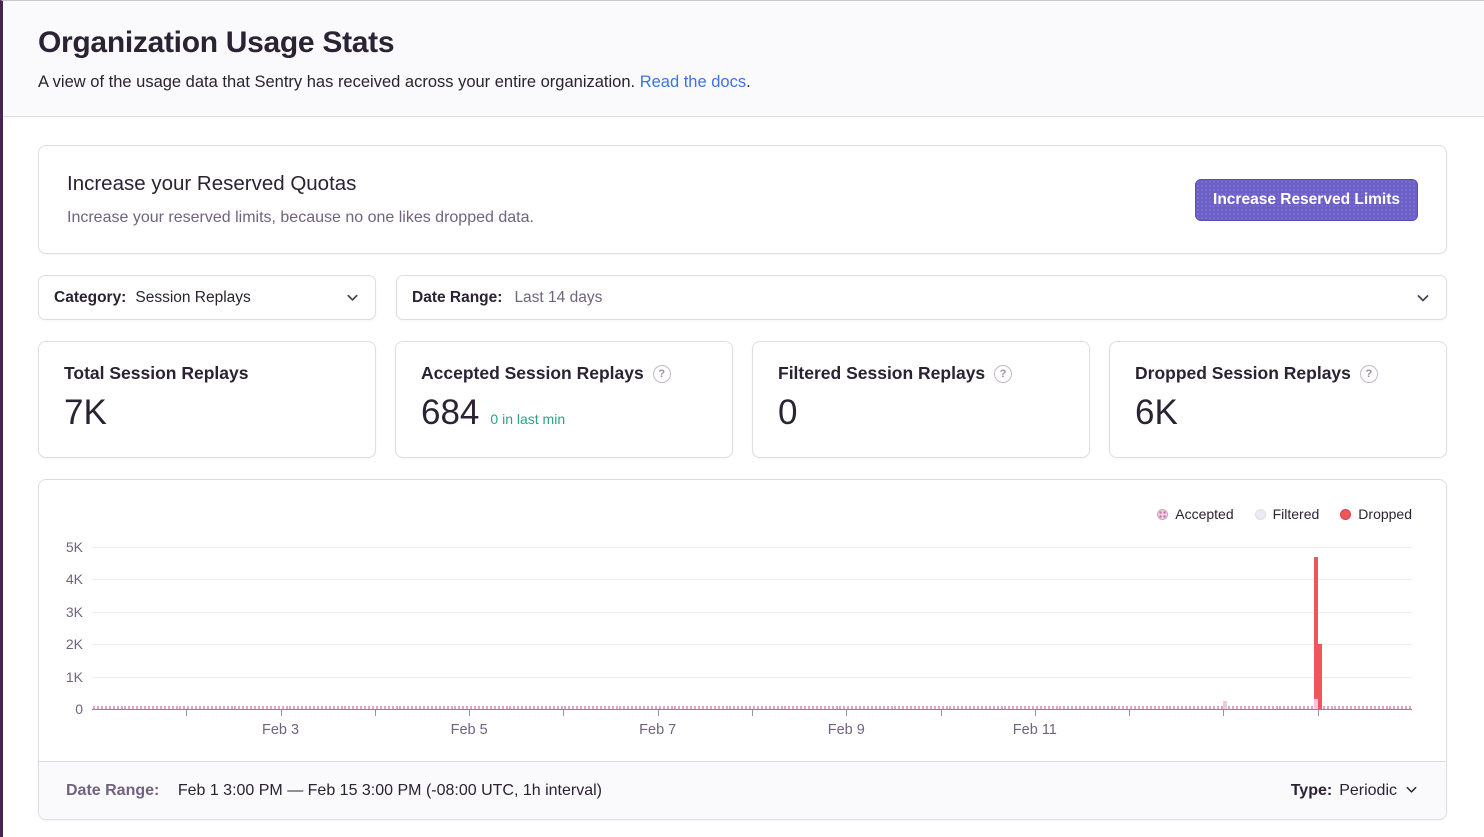  What do you see at coordinates (1355, 790) in the screenshot?
I see `type-select: Type: Periodic` at bounding box center [1355, 790].